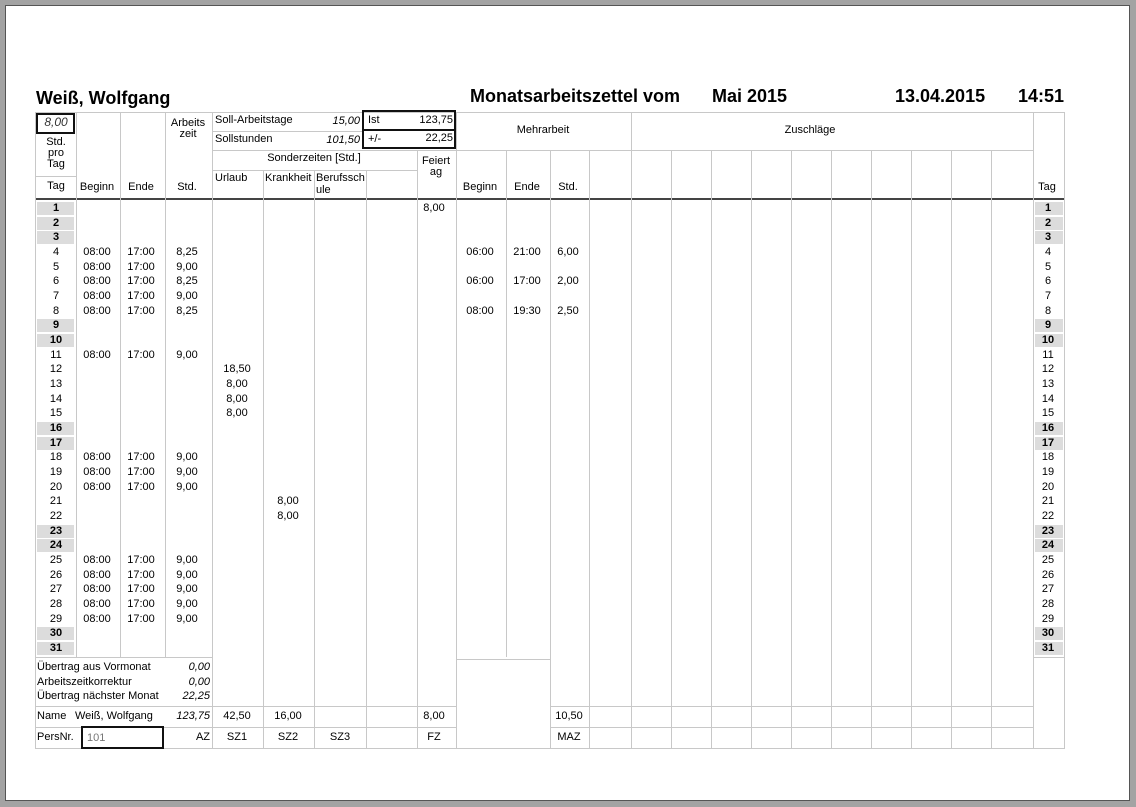 This screenshot has height=807, width=1136. Describe the element at coordinates (199, 682) in the screenshot. I see `korrektur-value: 0,00` at that location.